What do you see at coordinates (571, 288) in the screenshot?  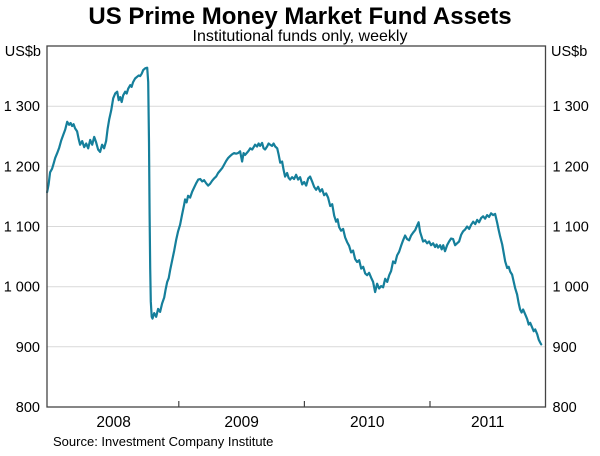 I see `y-tick-label-right-1000: 1 000` at bounding box center [571, 288].